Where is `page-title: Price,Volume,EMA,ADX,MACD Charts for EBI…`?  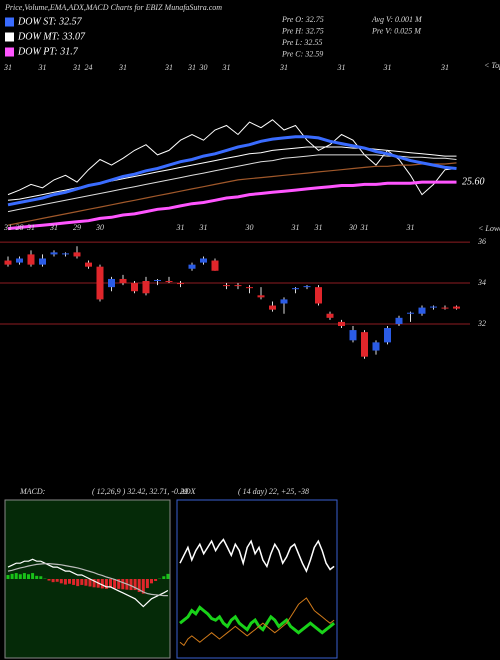 page-title: Price,Volume,EMA,ADX,MACD Charts for EBI… is located at coordinates (113, 7).